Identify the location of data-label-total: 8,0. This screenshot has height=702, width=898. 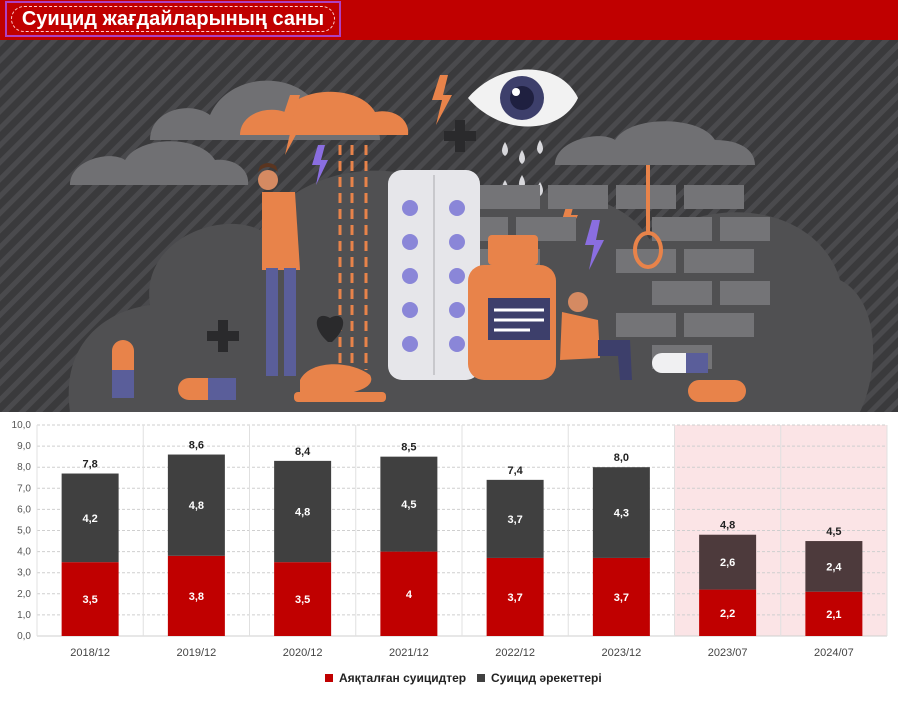
(621, 458).